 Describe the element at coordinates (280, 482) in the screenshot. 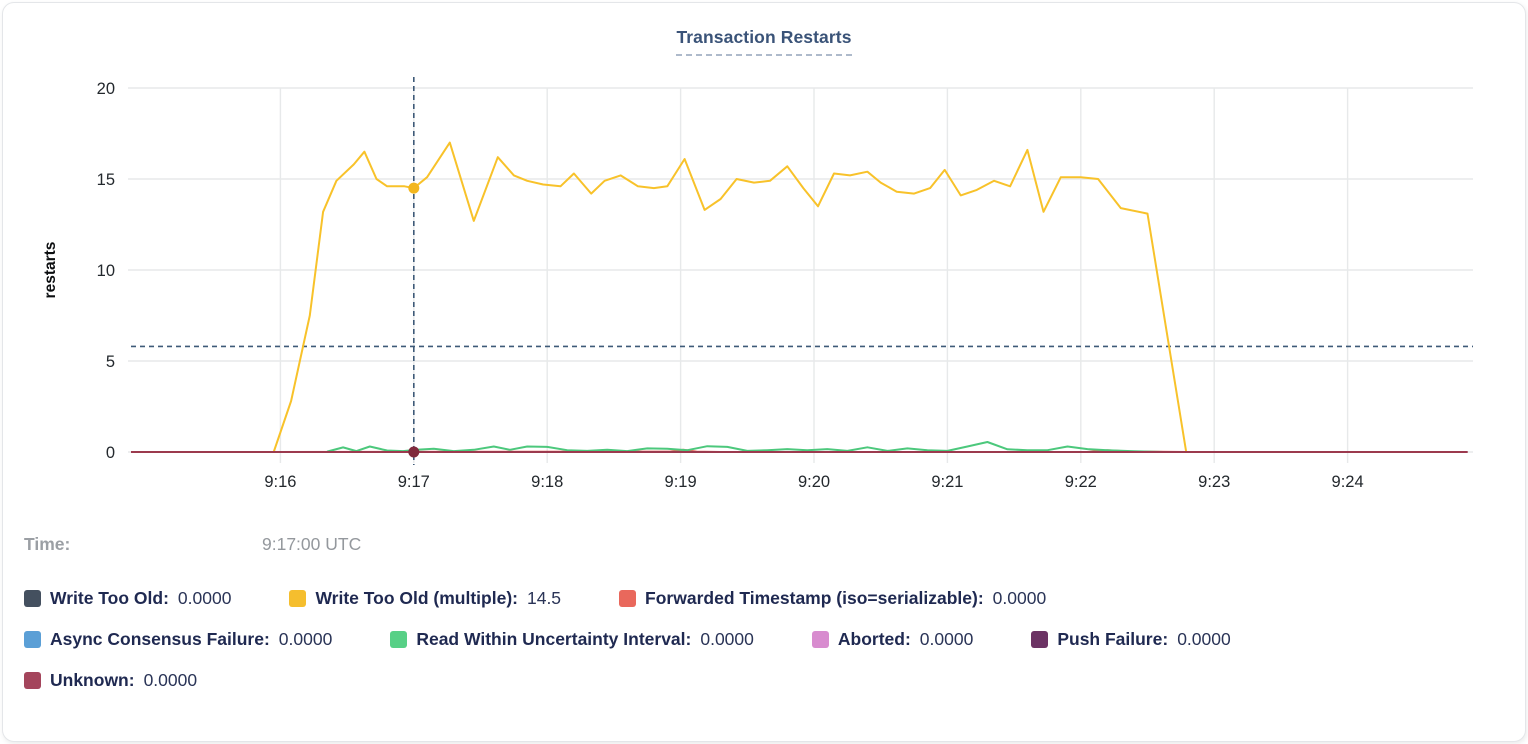

I see `x-tick-label: 9:16` at that location.